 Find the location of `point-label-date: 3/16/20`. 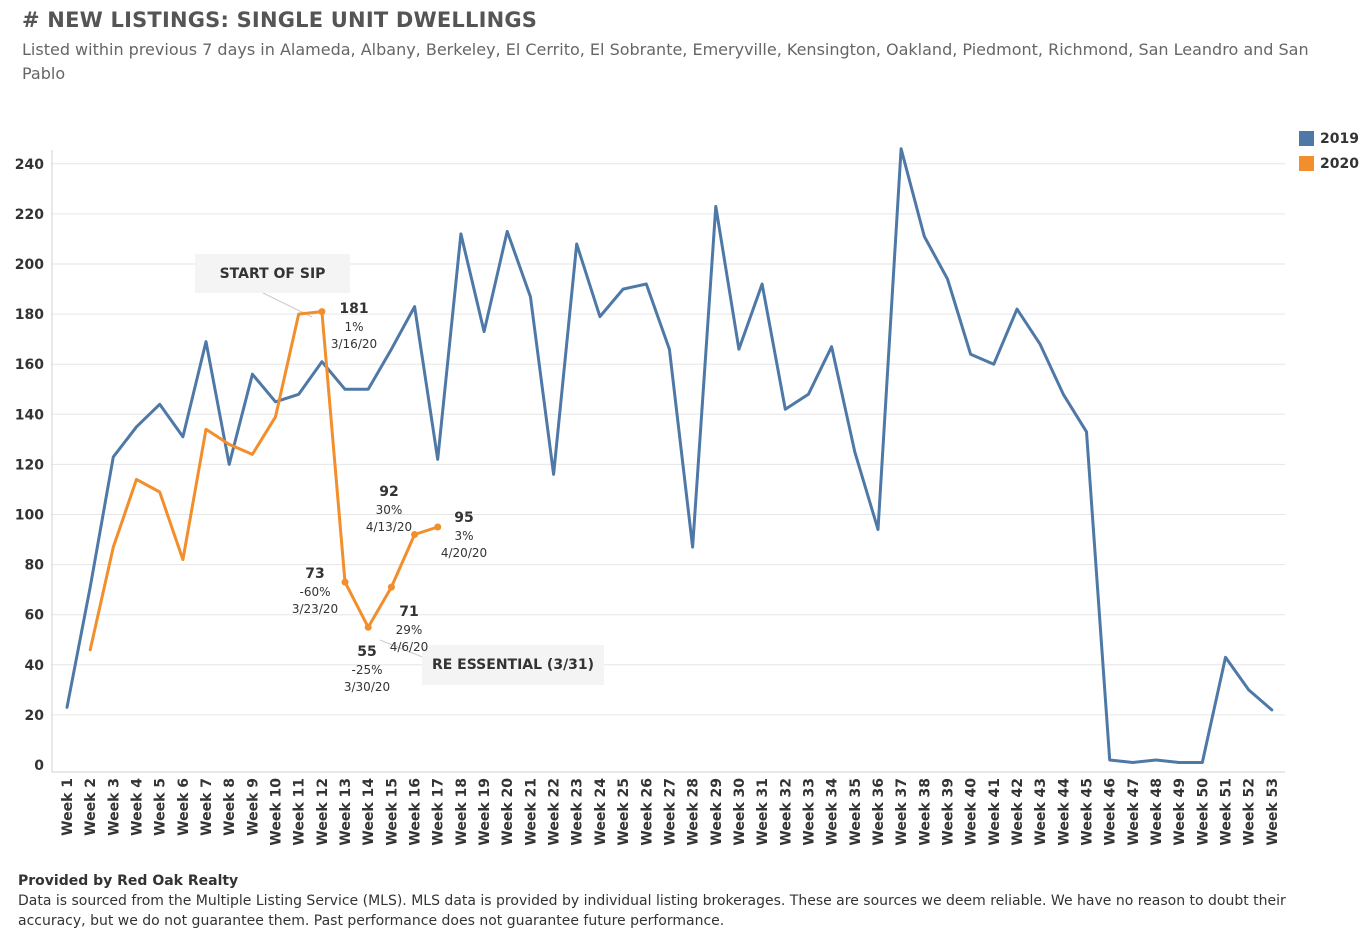

point-label-date: 3/16/20 is located at coordinates (354, 344).